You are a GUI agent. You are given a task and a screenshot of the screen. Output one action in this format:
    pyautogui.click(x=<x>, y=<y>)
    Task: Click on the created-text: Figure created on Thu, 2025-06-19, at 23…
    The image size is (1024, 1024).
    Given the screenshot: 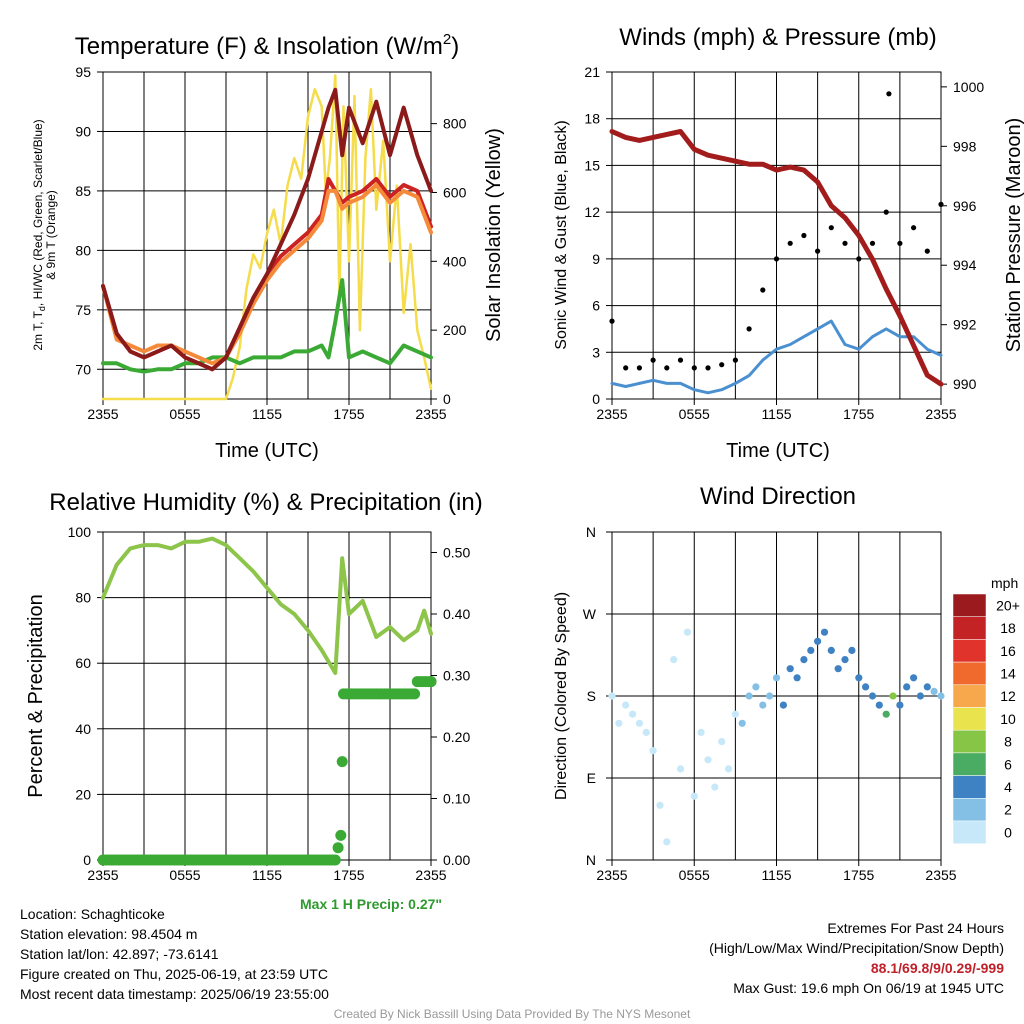 What is the action you would take?
    pyautogui.click(x=174, y=974)
    